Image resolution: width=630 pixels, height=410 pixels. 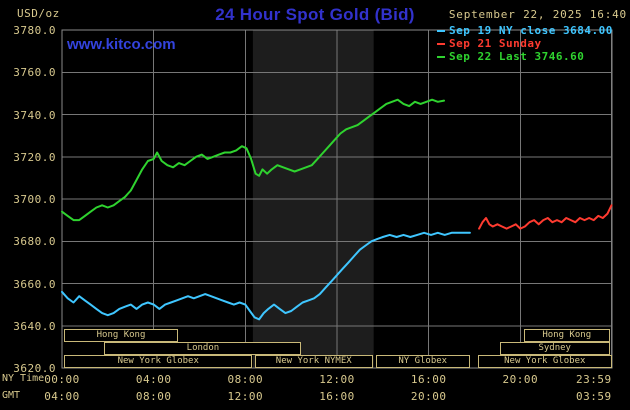 What do you see at coordinates (62, 379) in the screenshot?
I see `x-axis-tick-label-ny: 00:00` at bounding box center [62, 379].